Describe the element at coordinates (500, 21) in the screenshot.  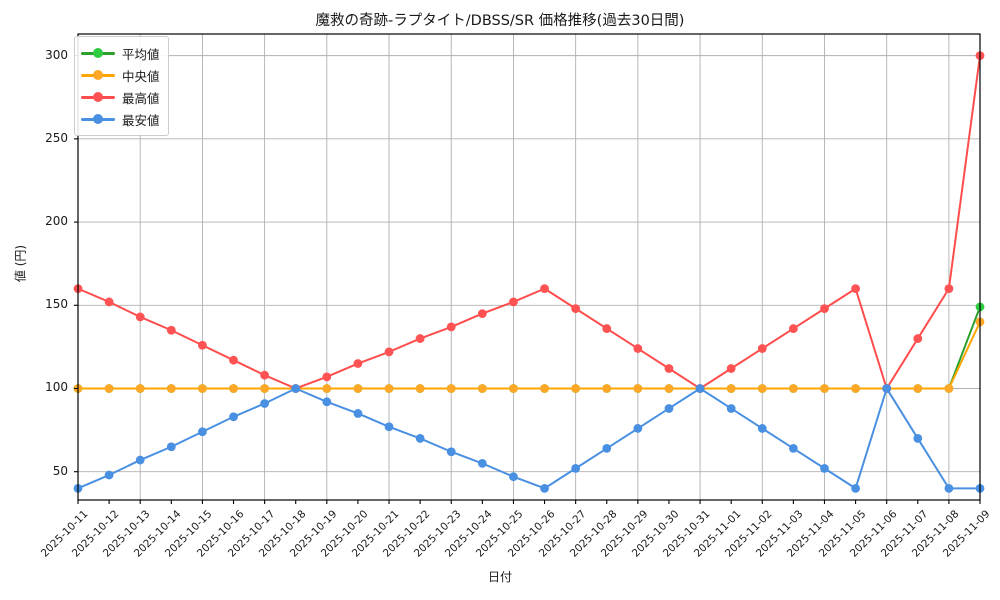
I see `chart-title: 魔救の奇跡-ラプタイト/DBSS/SR 価格推移(過去30日間)` at that location.